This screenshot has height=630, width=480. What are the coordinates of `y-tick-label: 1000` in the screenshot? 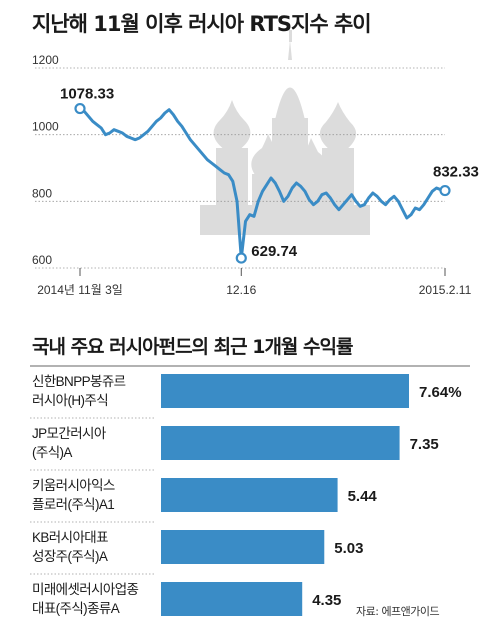 It's located at (45, 127).